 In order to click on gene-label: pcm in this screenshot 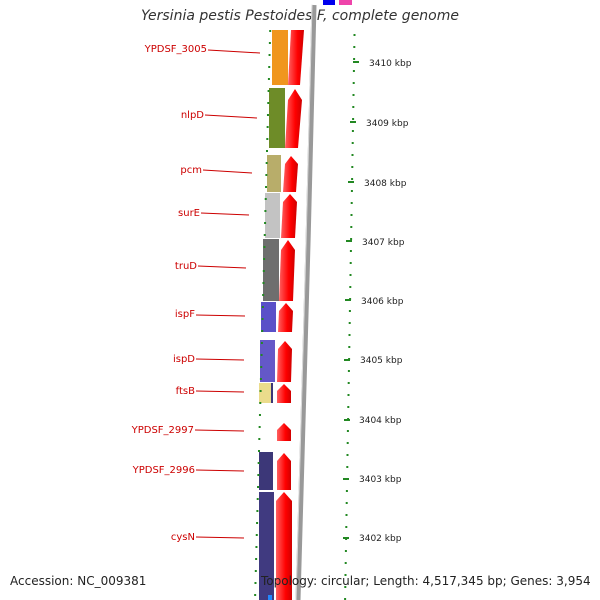, I will do `click(191, 170)`.